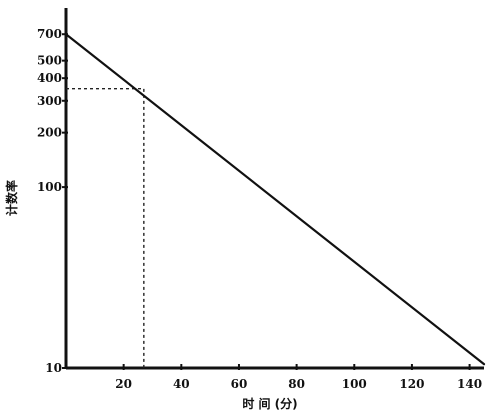 The image size is (488, 413). What do you see at coordinates (469, 384) in the screenshot?
I see `x-tick-label: 140` at bounding box center [469, 384].